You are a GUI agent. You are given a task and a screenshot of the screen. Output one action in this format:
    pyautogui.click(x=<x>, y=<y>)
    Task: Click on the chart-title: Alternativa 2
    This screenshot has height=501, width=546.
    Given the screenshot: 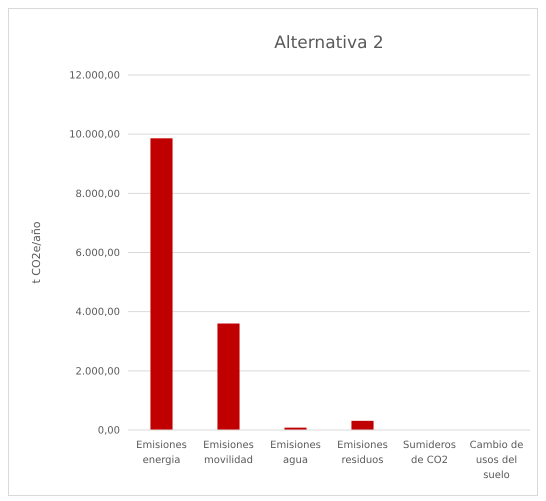 What is the action you would take?
    pyautogui.click(x=329, y=43)
    